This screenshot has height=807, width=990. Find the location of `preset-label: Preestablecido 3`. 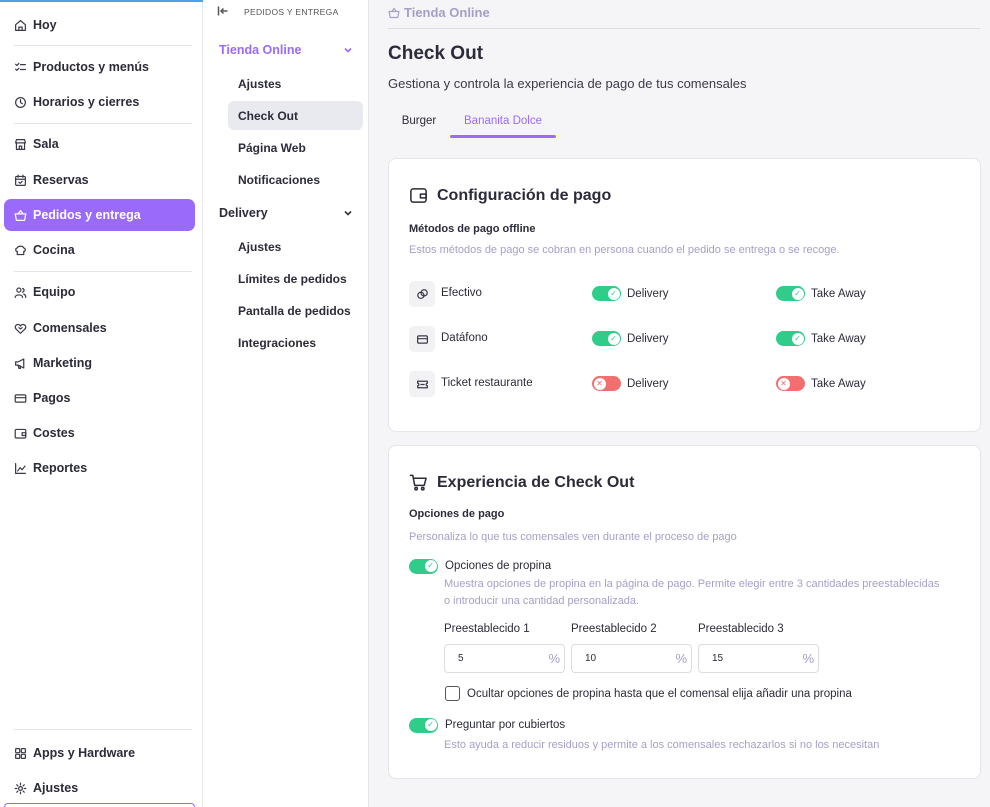

preset-label: Preestablecido 3 is located at coordinates (741, 629).